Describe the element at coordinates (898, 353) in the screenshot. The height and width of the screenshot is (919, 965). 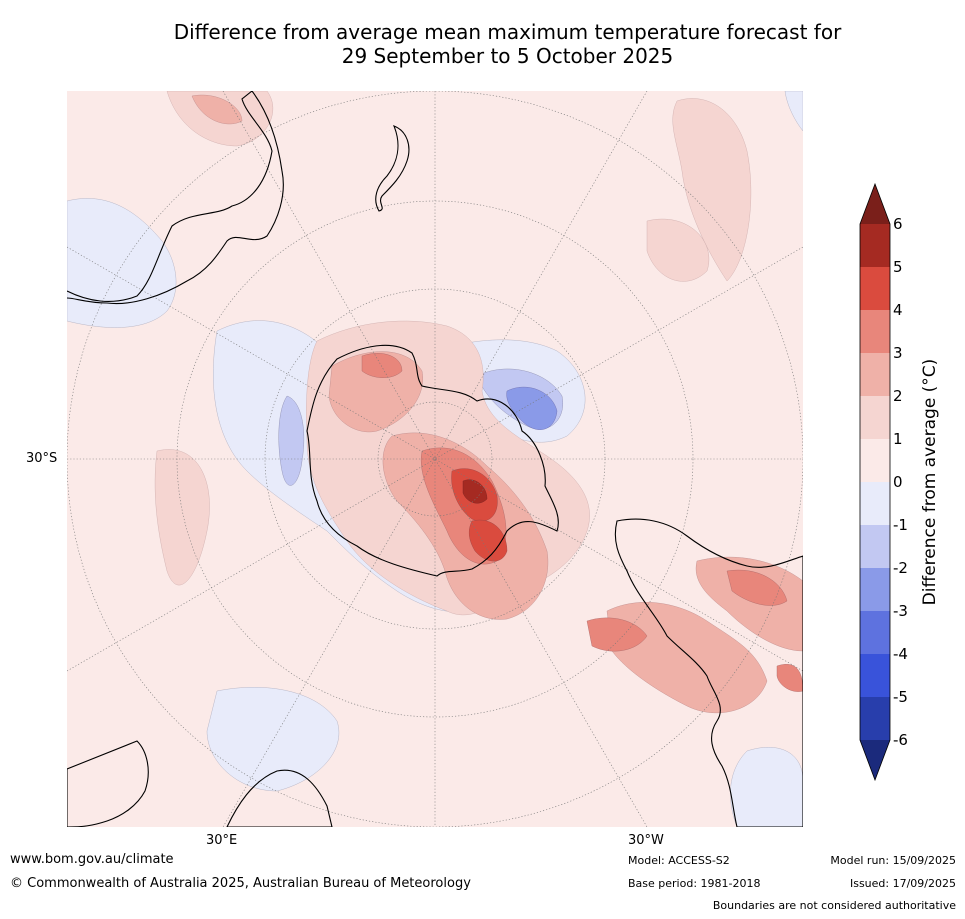
I see `colorbar-tick-label: 3` at that location.